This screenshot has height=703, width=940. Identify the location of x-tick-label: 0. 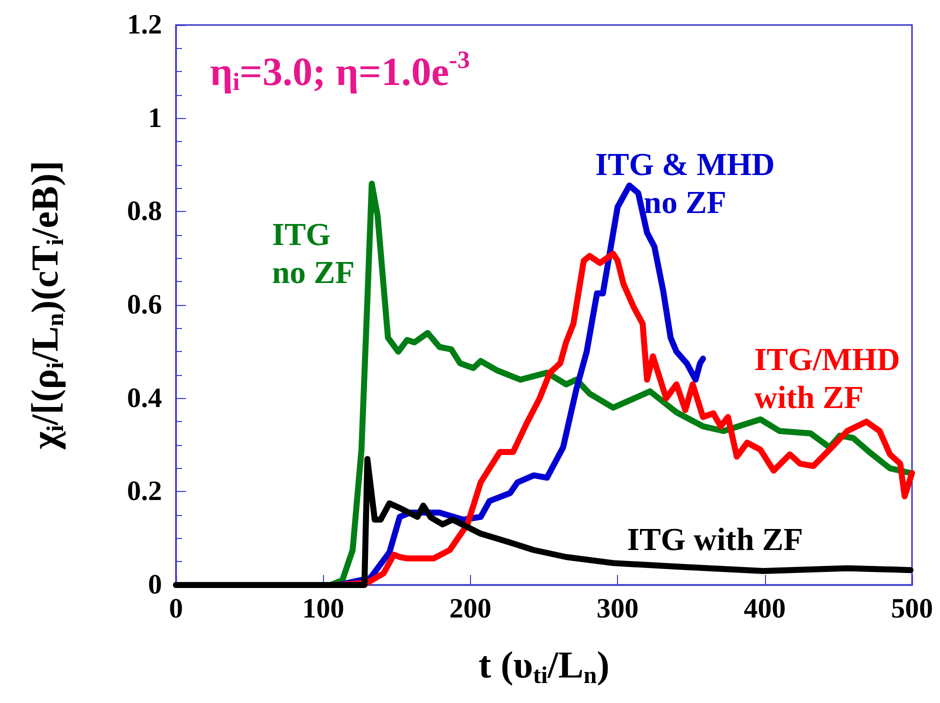
(176, 609).